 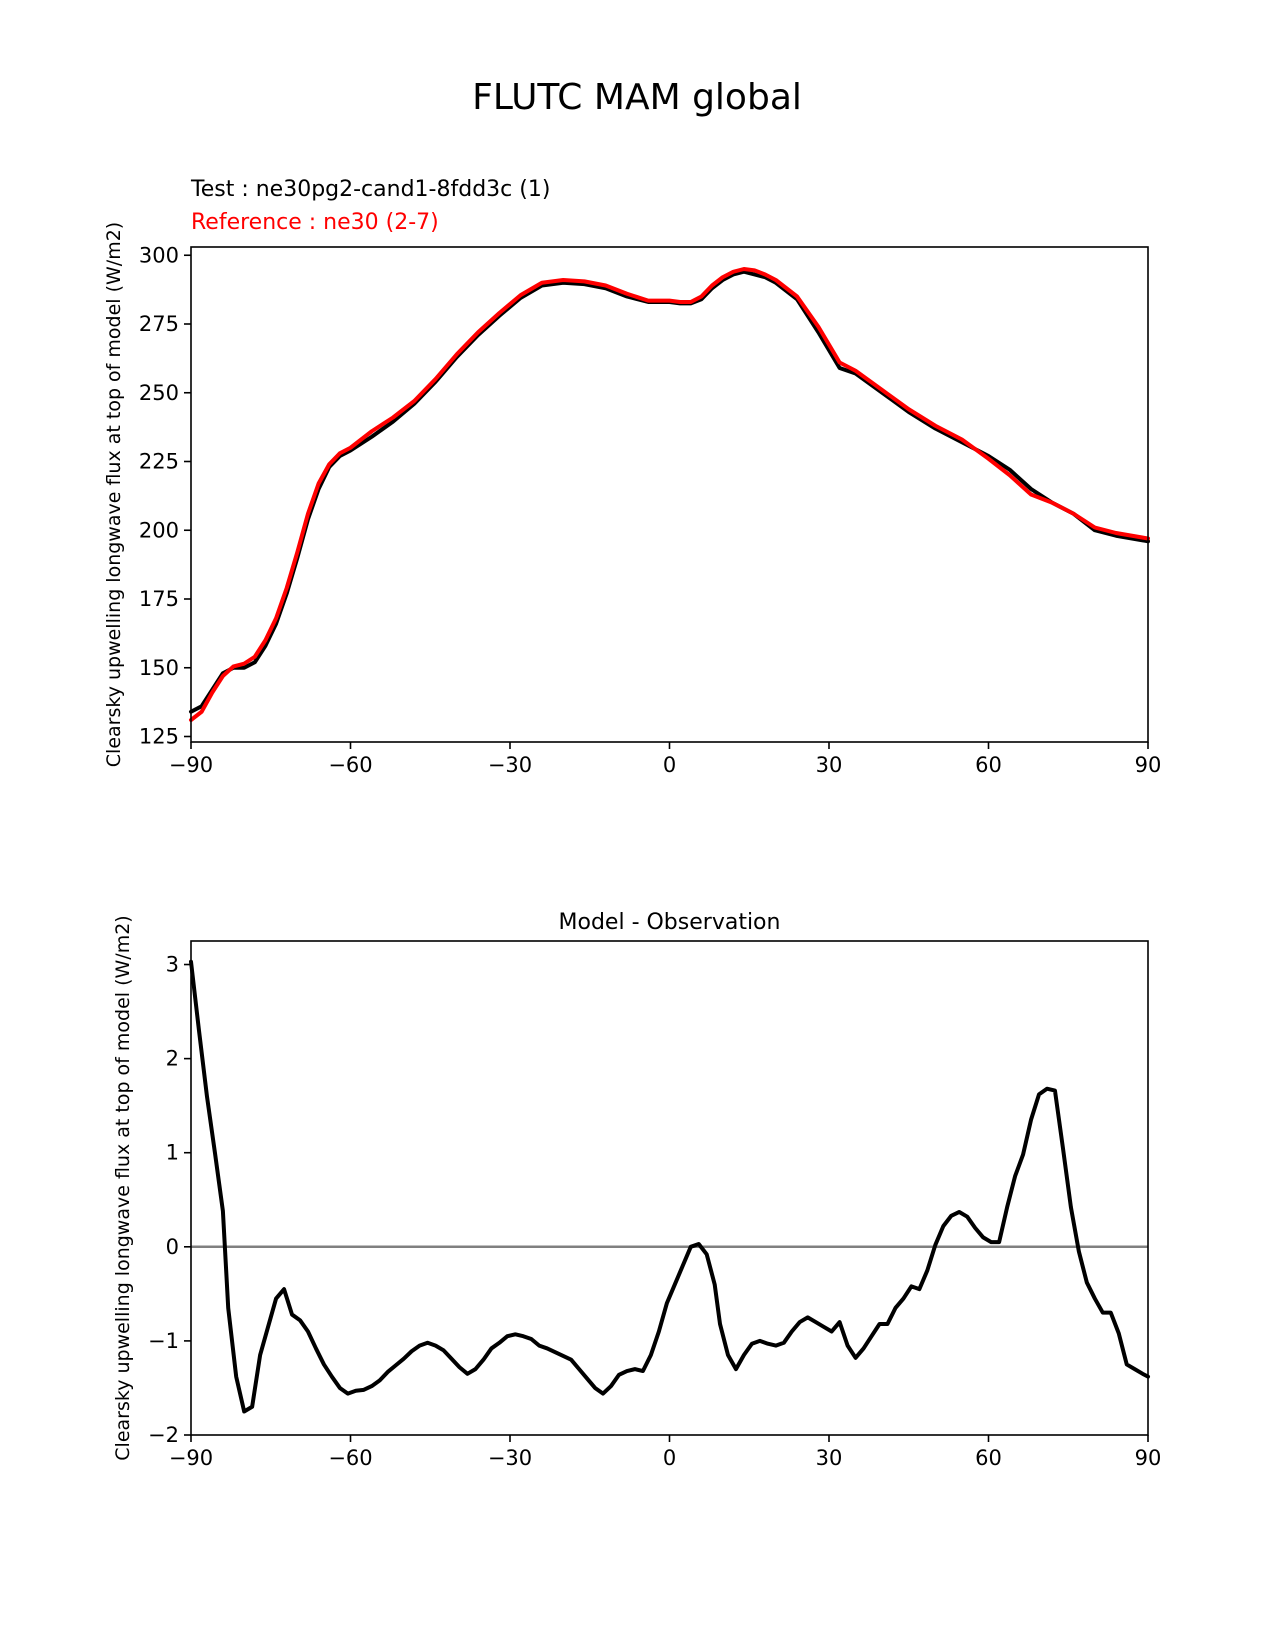 I want to click on bottom-panel-ytick-label: 0, so click(x=172, y=1247).